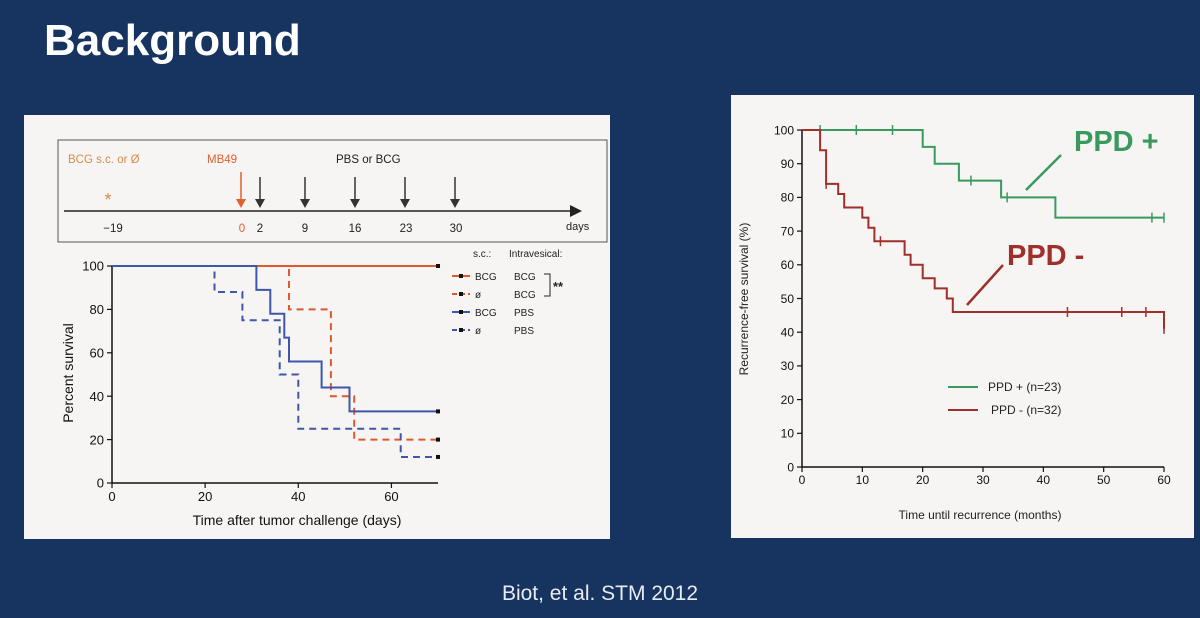 This screenshot has width=1200, height=618. I want to click on right-chart-y-tick-label: 10, so click(788, 434).